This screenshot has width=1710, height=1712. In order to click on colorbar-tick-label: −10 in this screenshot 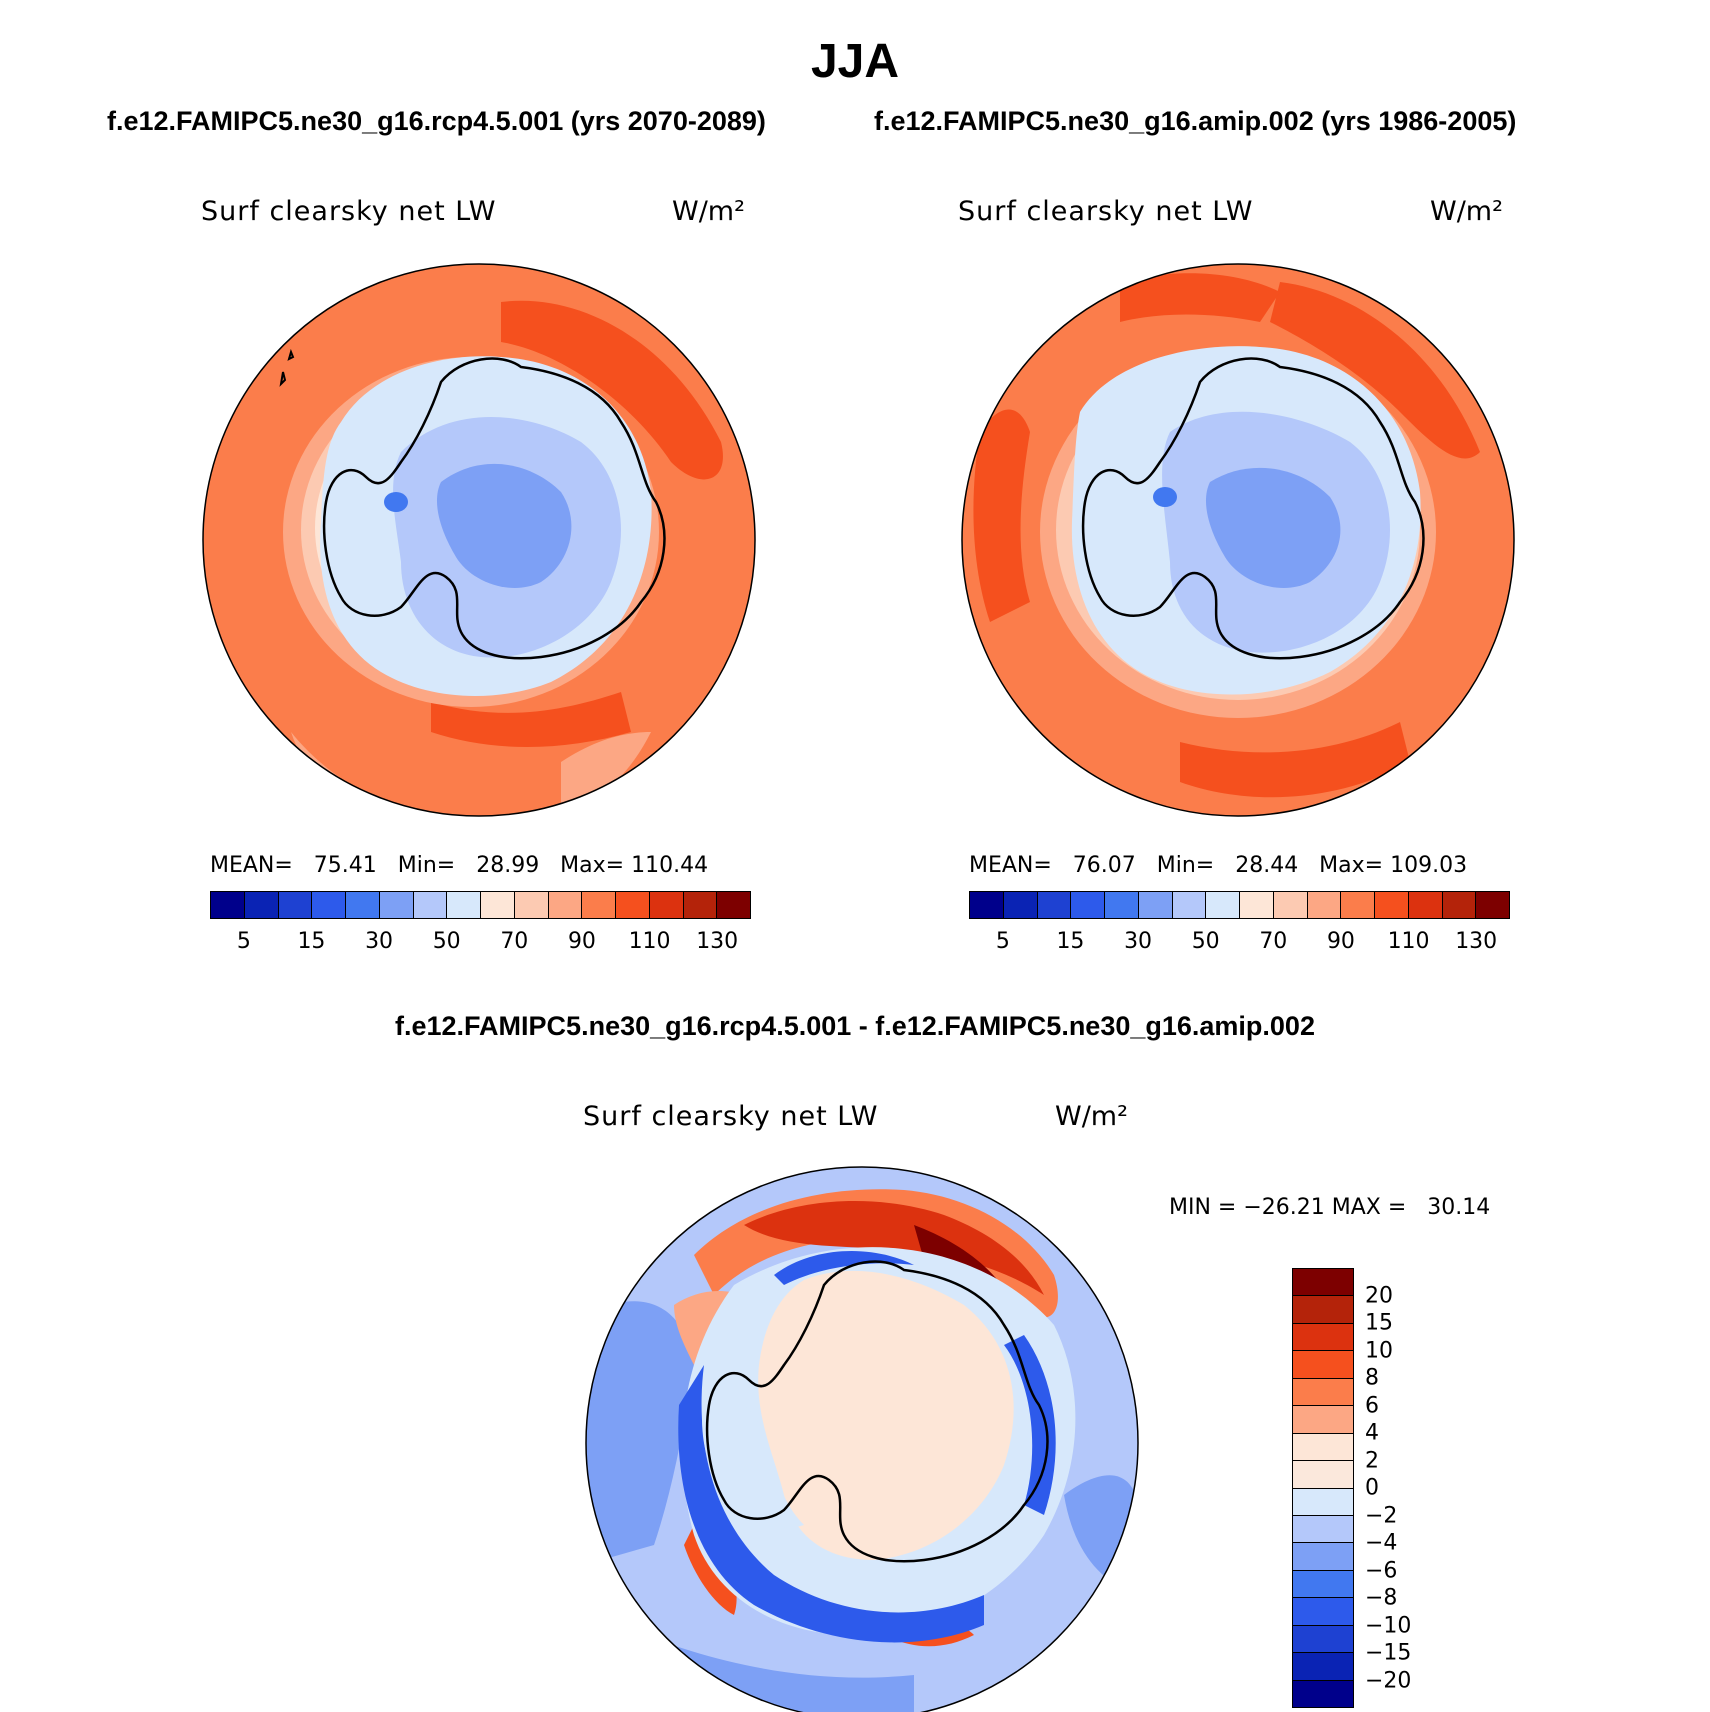, I will do `click(1388, 1625)`.